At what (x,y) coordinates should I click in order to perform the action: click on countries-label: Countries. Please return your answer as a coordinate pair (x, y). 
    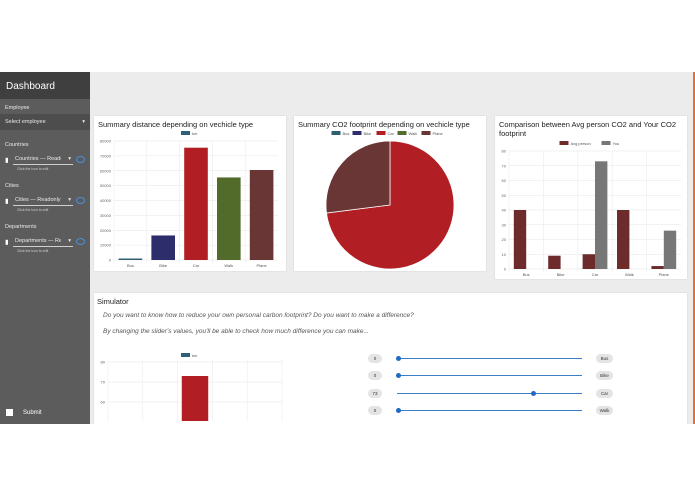
    Looking at the image, I should click on (17, 145).